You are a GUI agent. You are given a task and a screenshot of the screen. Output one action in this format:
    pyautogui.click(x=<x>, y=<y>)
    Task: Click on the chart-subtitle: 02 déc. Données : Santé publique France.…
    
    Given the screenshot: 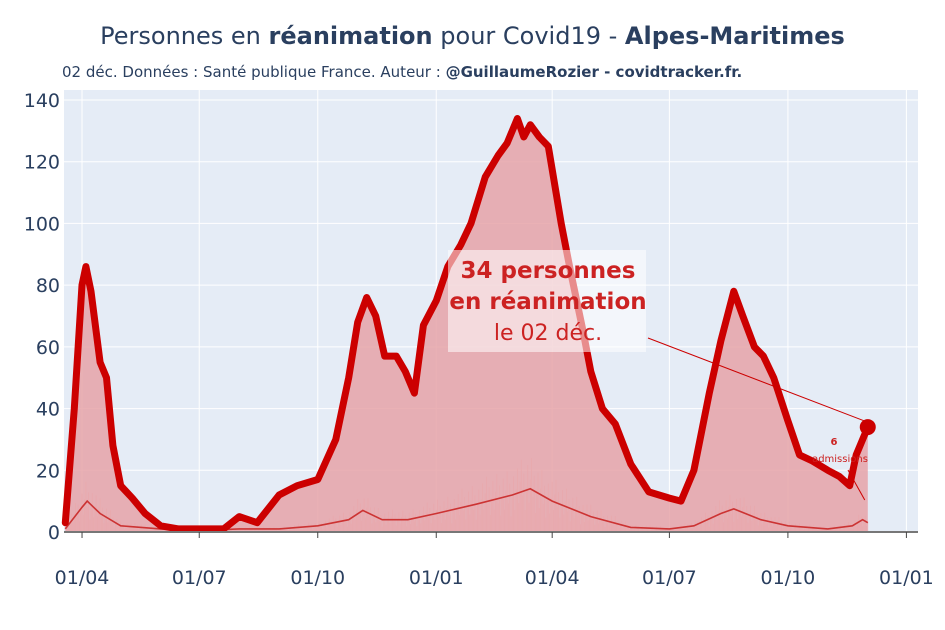 What is the action you would take?
    pyautogui.click(x=402, y=72)
    